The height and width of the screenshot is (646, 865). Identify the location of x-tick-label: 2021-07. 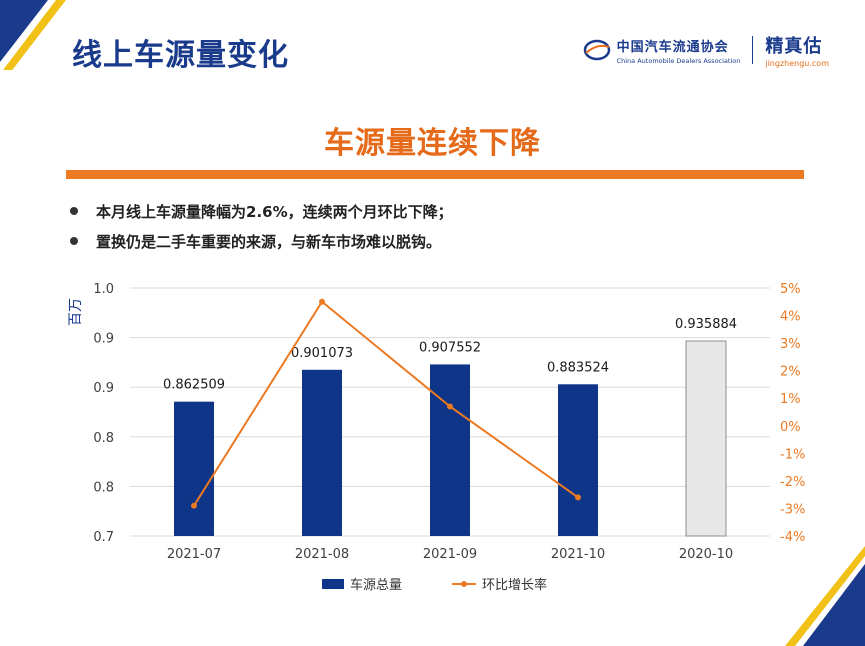
(194, 554).